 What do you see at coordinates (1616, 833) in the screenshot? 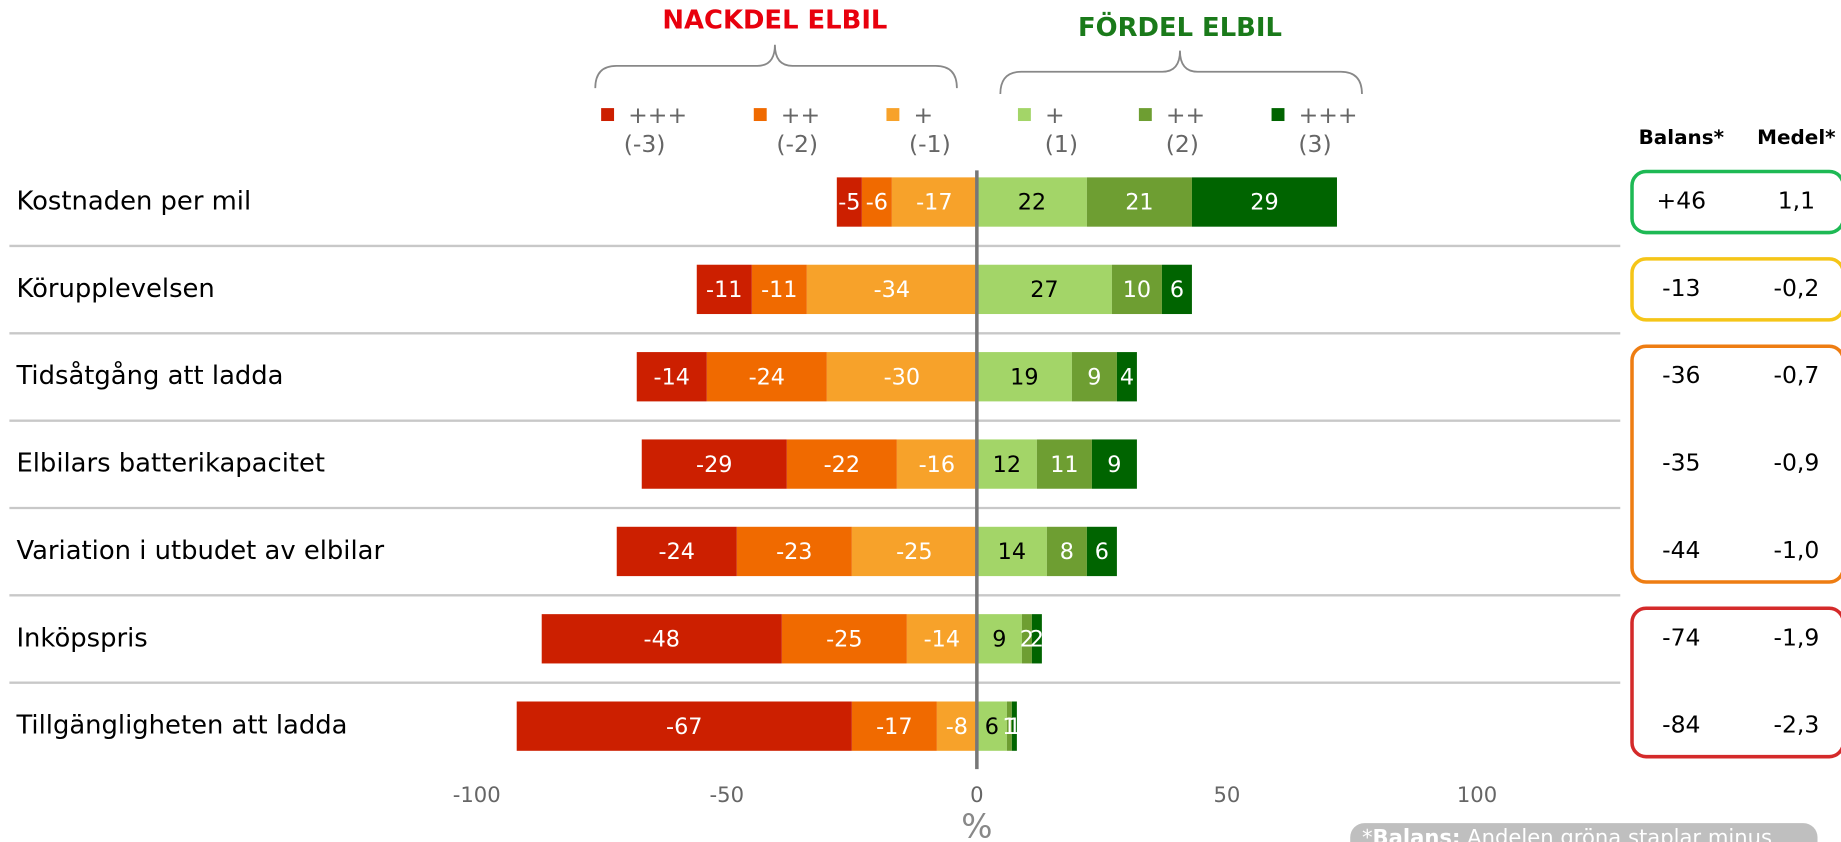
I see `note-text: Andelen gröna staplar minus` at bounding box center [1616, 833].